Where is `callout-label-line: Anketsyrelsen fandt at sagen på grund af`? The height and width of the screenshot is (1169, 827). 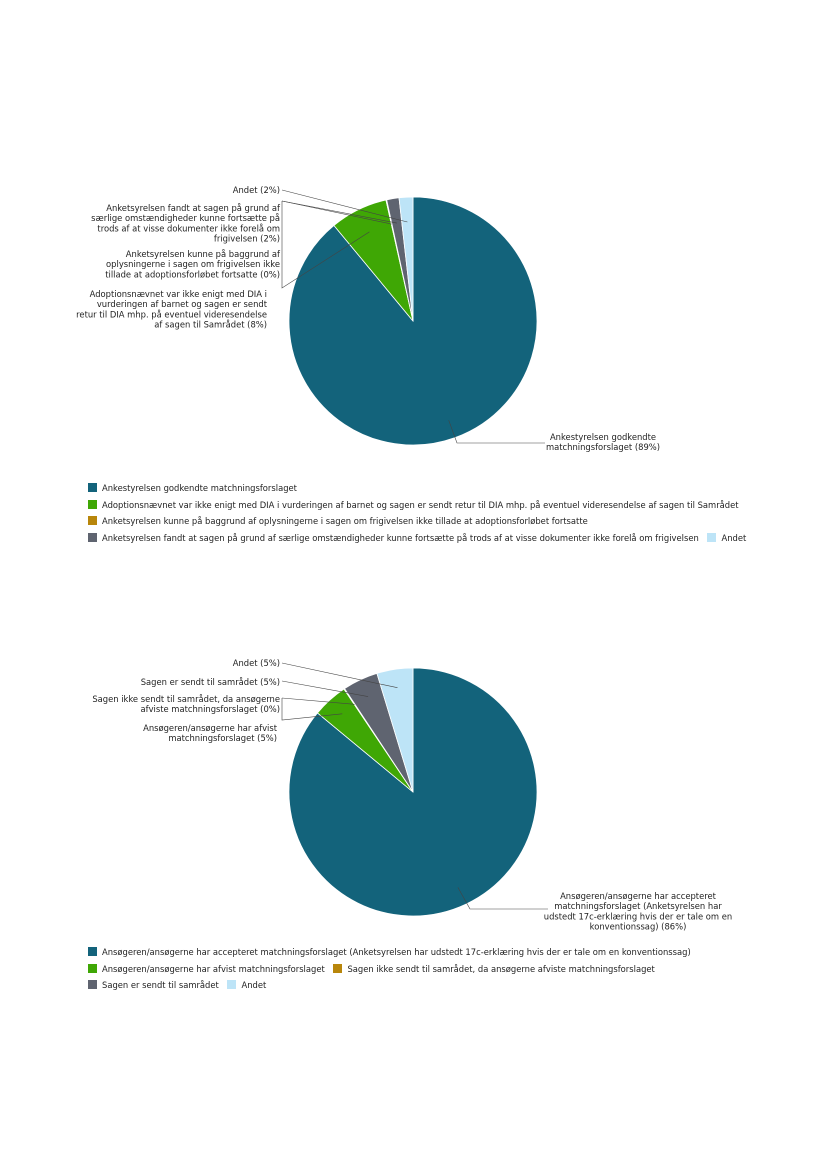
callout-label-line: Anketsyrelsen fandt at sagen på grund af is located at coordinates (193, 208).